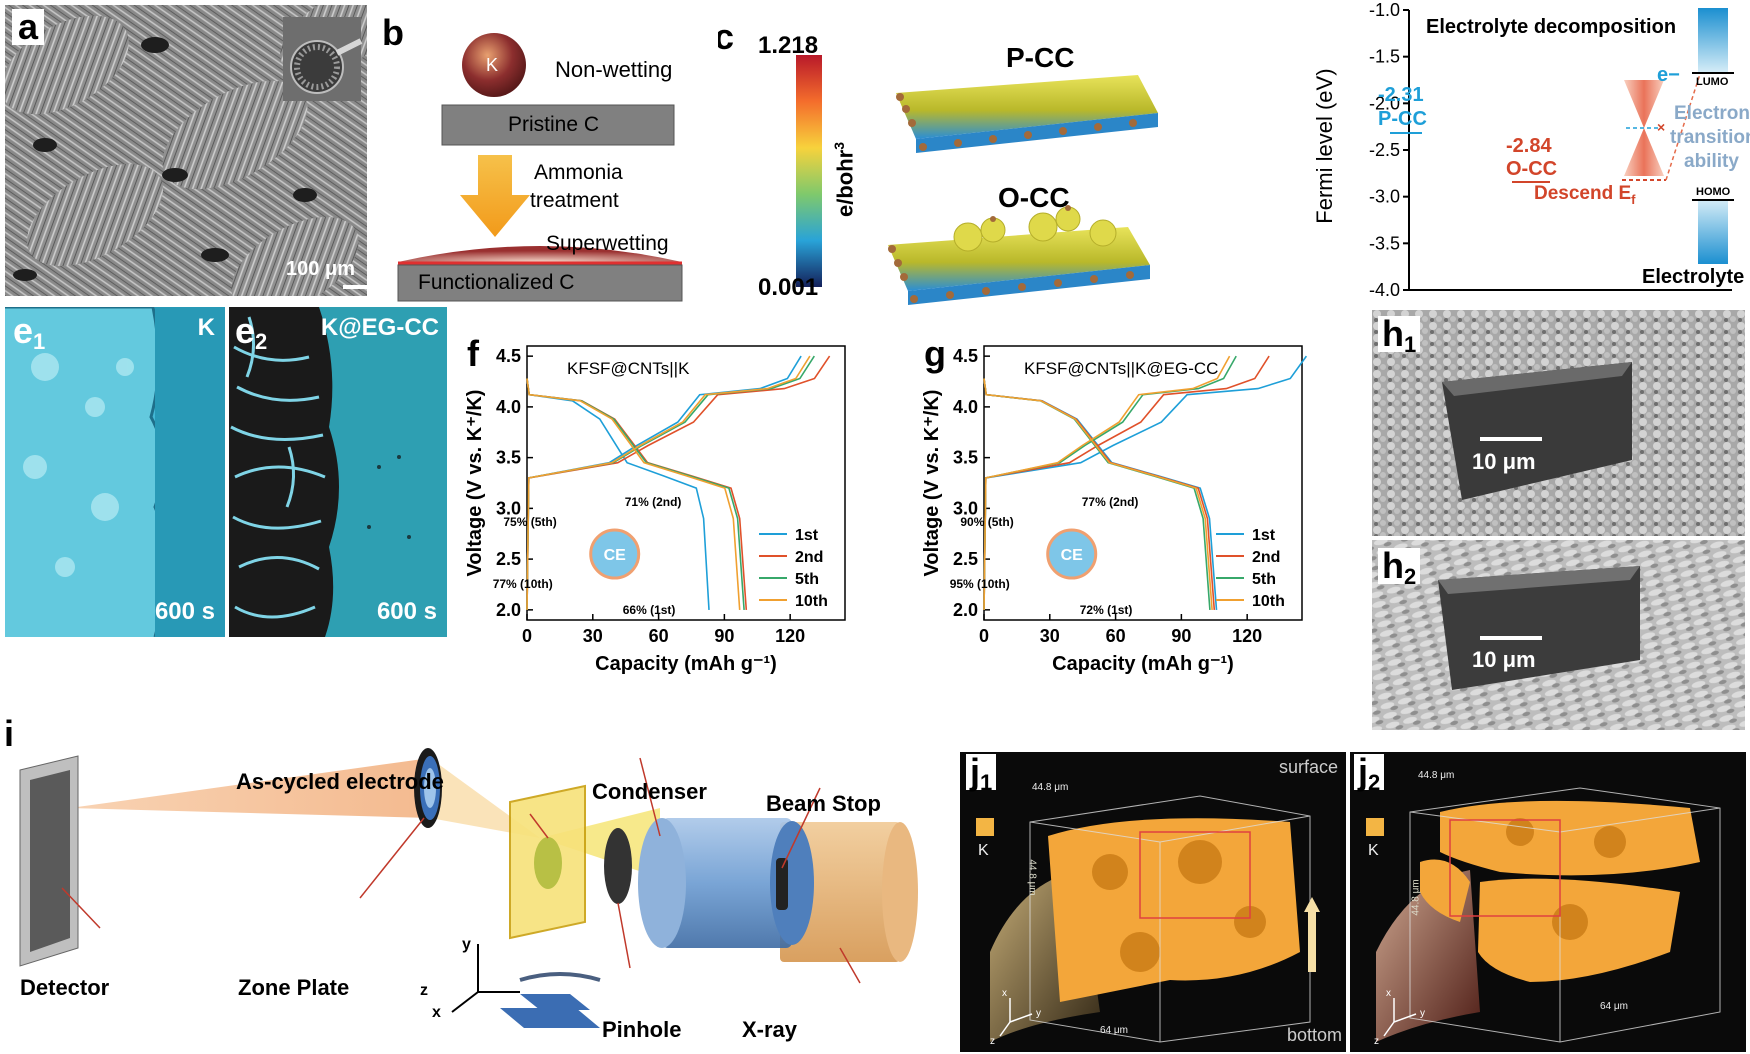 The width and height of the screenshot is (1750, 1054). I want to click on potassium-sphere, so click(494, 65).